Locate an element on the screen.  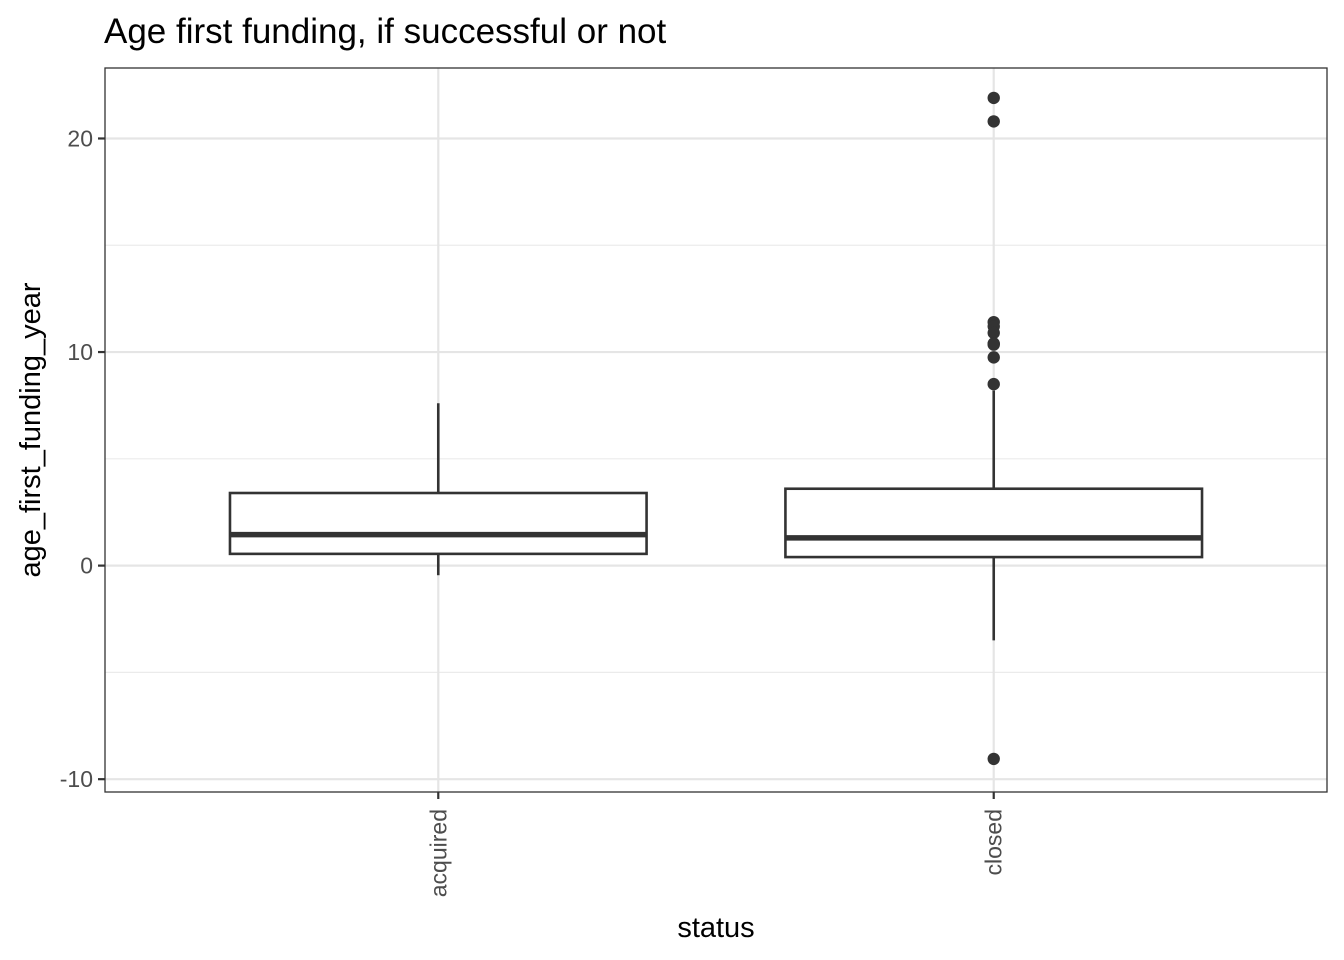
box-acquired is located at coordinates (438, 489).